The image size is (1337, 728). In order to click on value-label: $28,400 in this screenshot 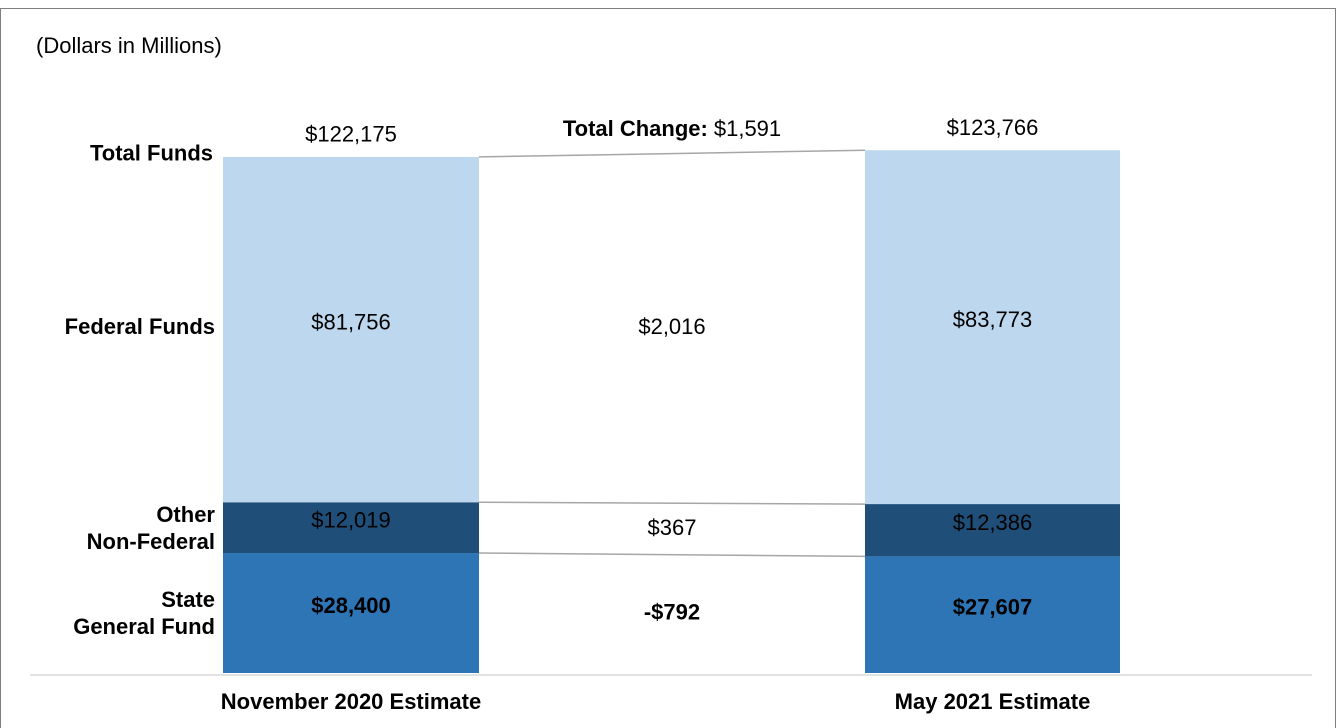, I will do `click(351, 605)`.